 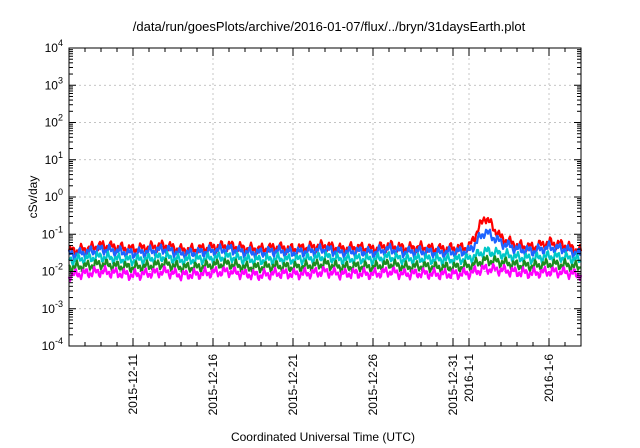 What do you see at coordinates (52, 344) in the screenshot?
I see `y-tick-label: 10⁻⁴` at bounding box center [52, 344].